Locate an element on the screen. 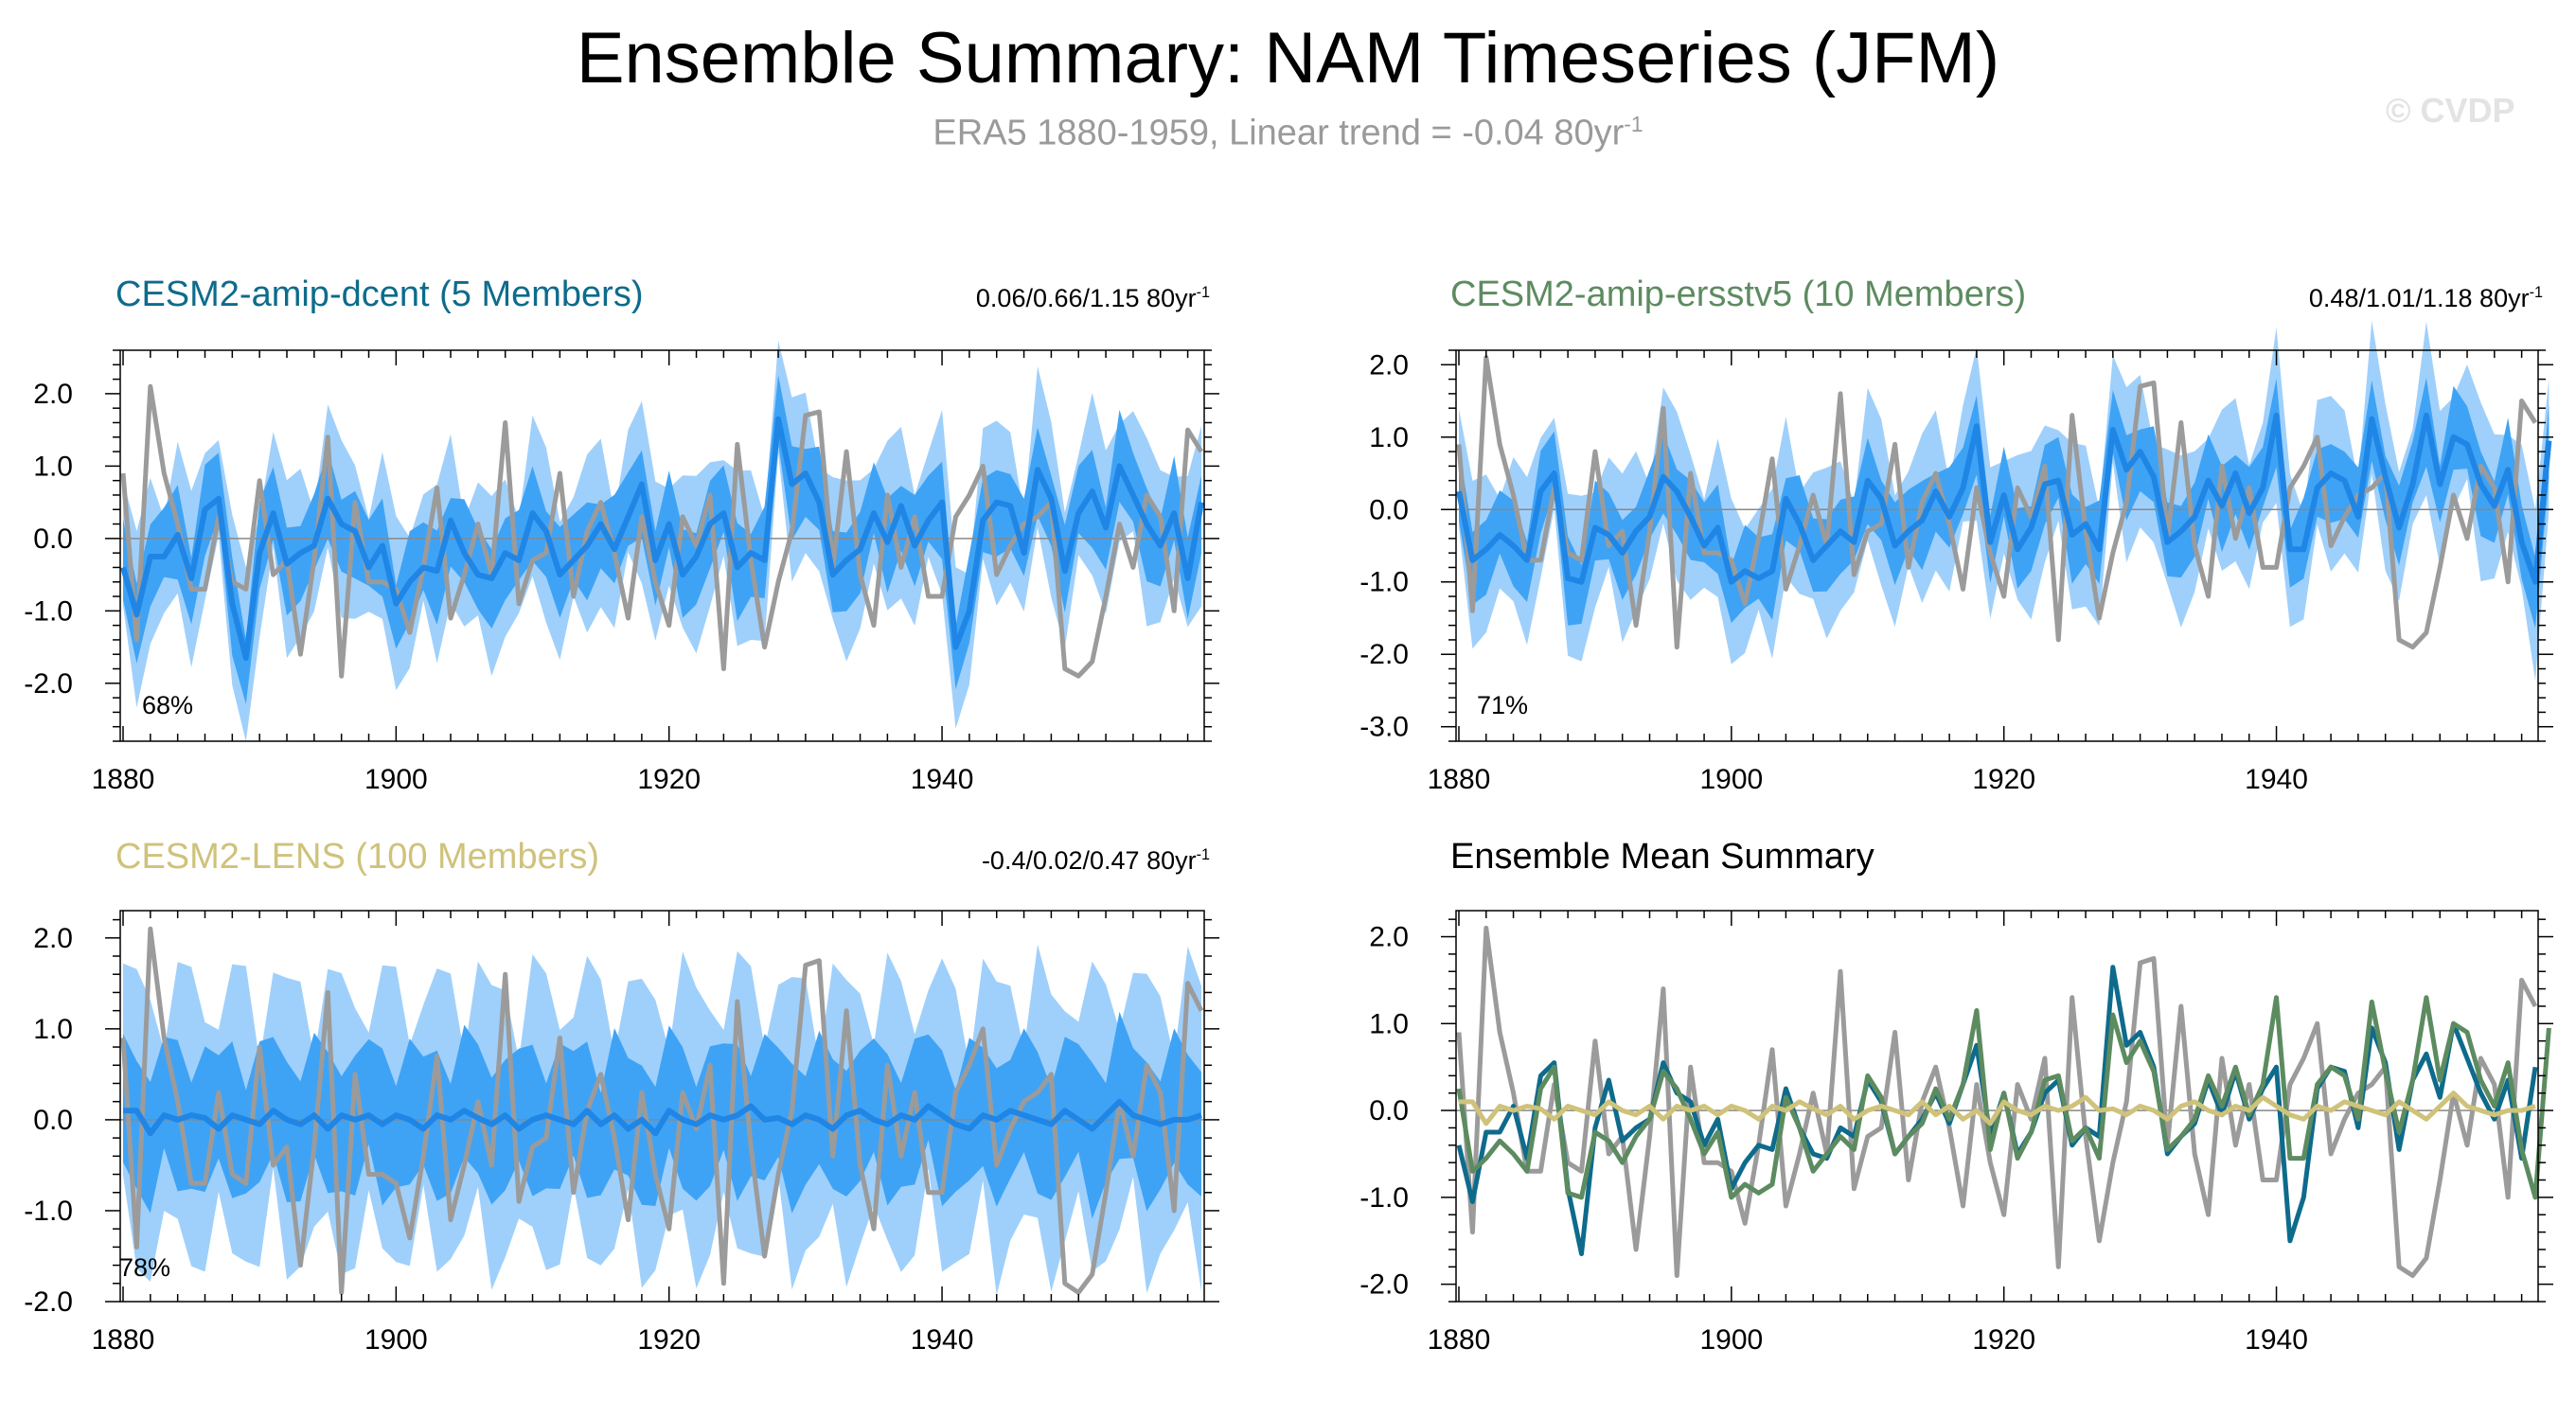 This screenshot has height=1401, width=2576. trend-sup-ersstv5: -1 is located at coordinates (2536, 292).